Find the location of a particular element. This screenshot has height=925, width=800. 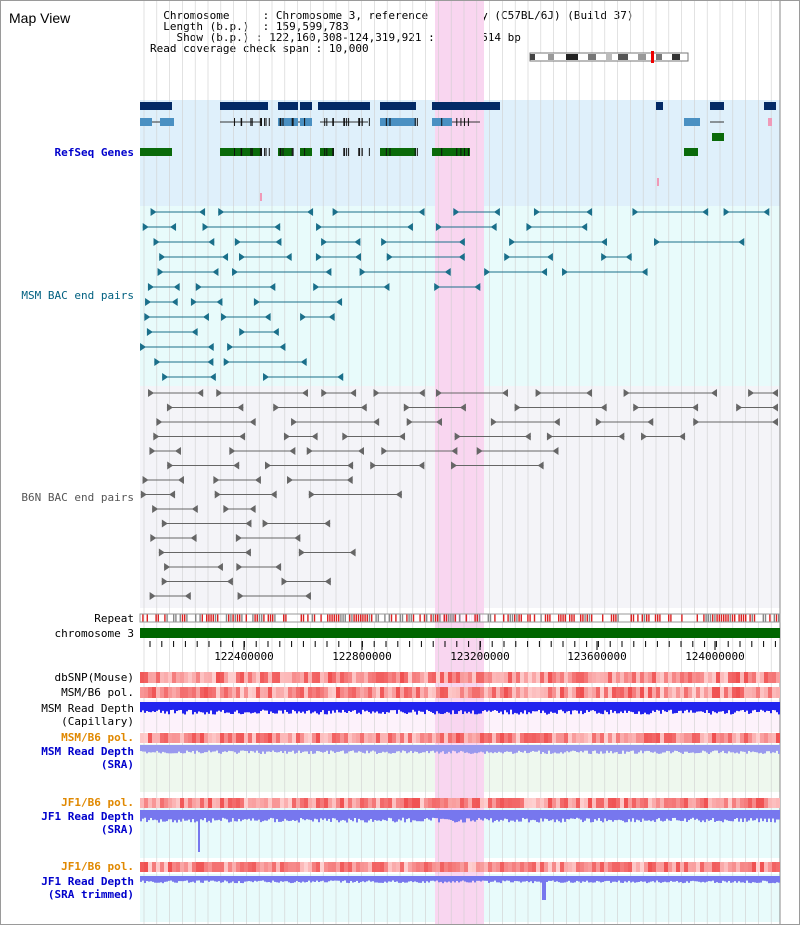

label-b6n-bac: B6N BAC end pairs is located at coordinates (77, 497).